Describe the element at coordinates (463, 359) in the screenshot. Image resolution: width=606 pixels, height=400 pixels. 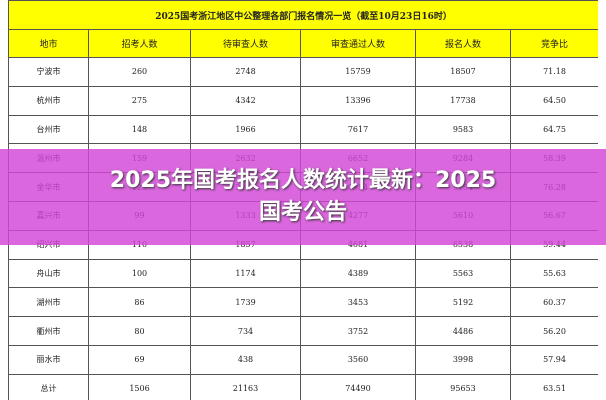
I see `table-cell: 3998` at that location.